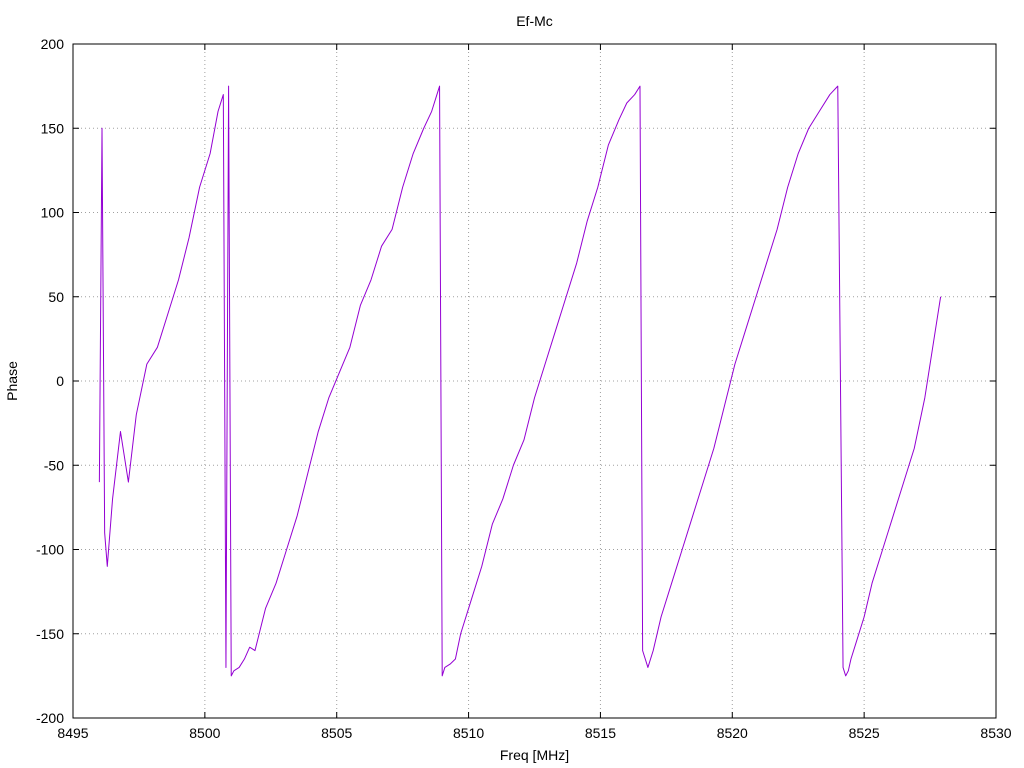 This screenshot has width=1024, height=768. What do you see at coordinates (53, 44) in the screenshot?
I see `y-tick-label: 200` at bounding box center [53, 44].